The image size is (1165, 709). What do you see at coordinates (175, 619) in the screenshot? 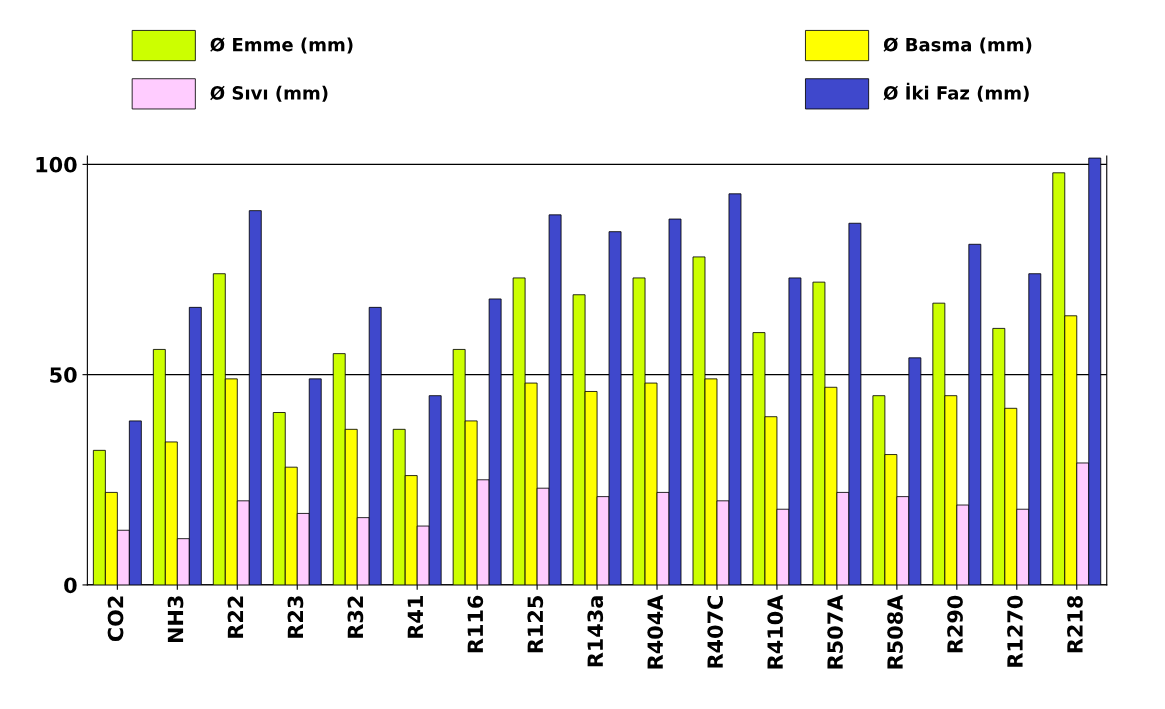
I see `x-tick-label: NH3` at bounding box center [175, 619].